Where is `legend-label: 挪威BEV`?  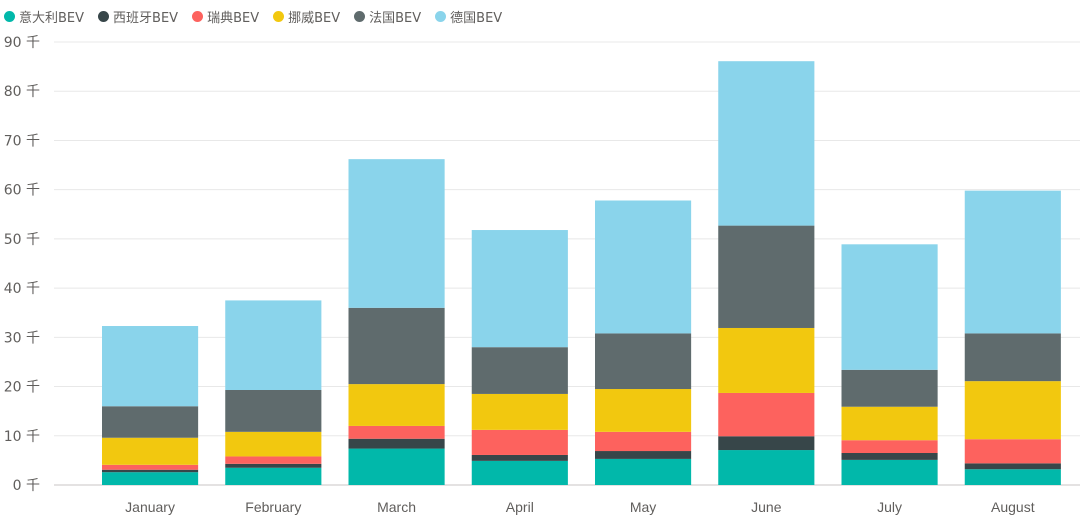
legend-label: 挪威BEV is located at coordinates (314, 18).